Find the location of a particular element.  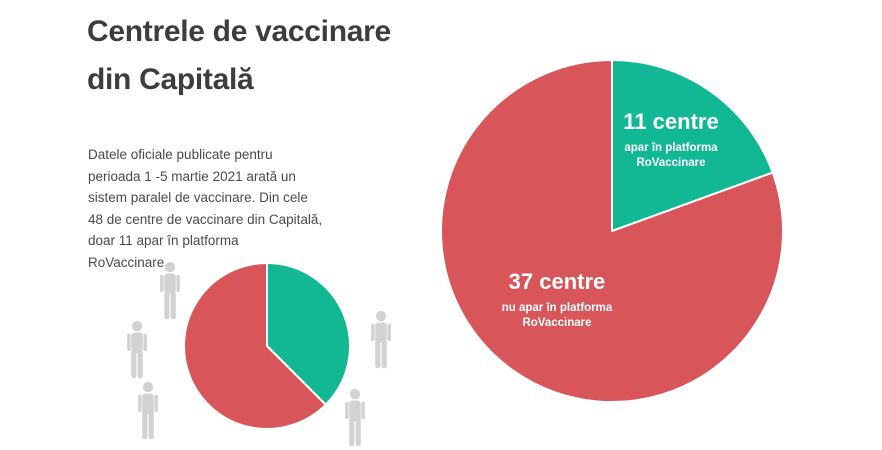

green-slice-count-label: 11 centre is located at coordinates (671, 121).